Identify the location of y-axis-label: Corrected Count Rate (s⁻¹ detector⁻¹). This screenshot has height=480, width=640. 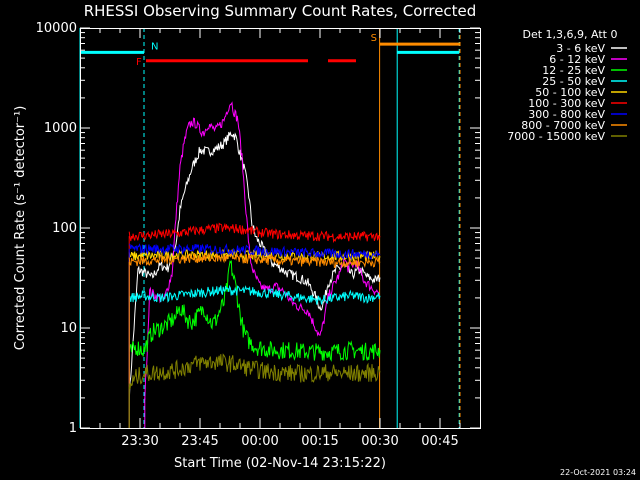
(20, 228).